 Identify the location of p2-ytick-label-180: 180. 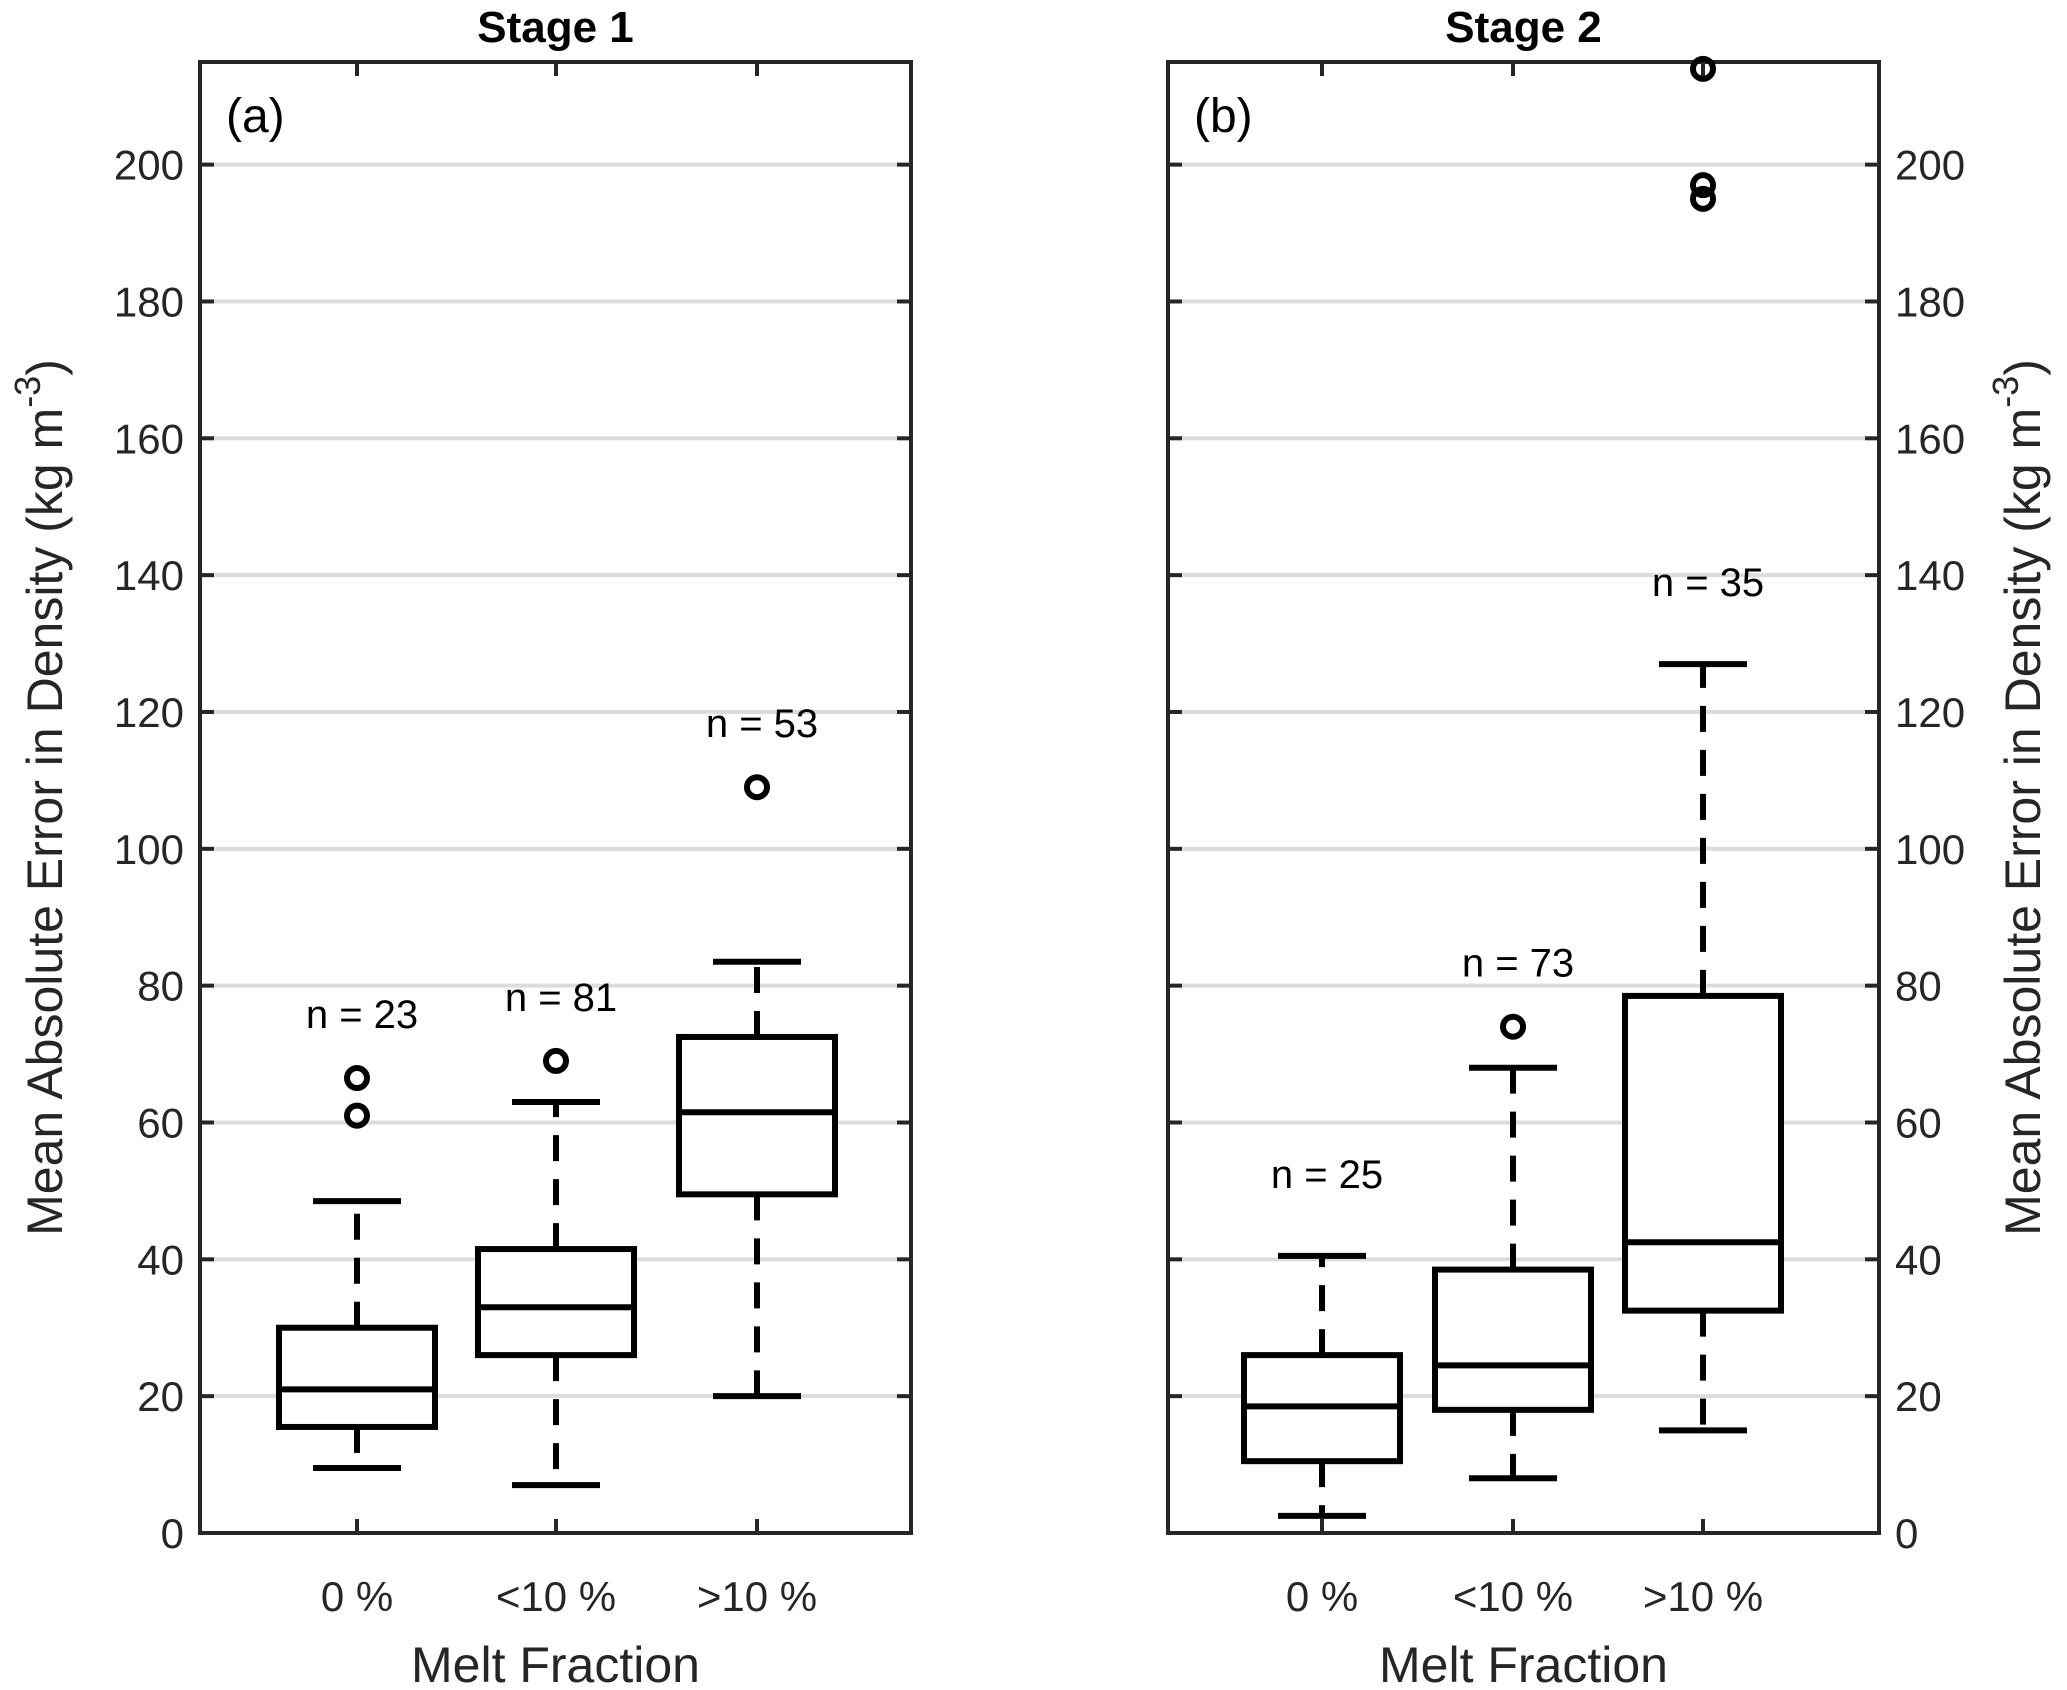
(1930, 301).